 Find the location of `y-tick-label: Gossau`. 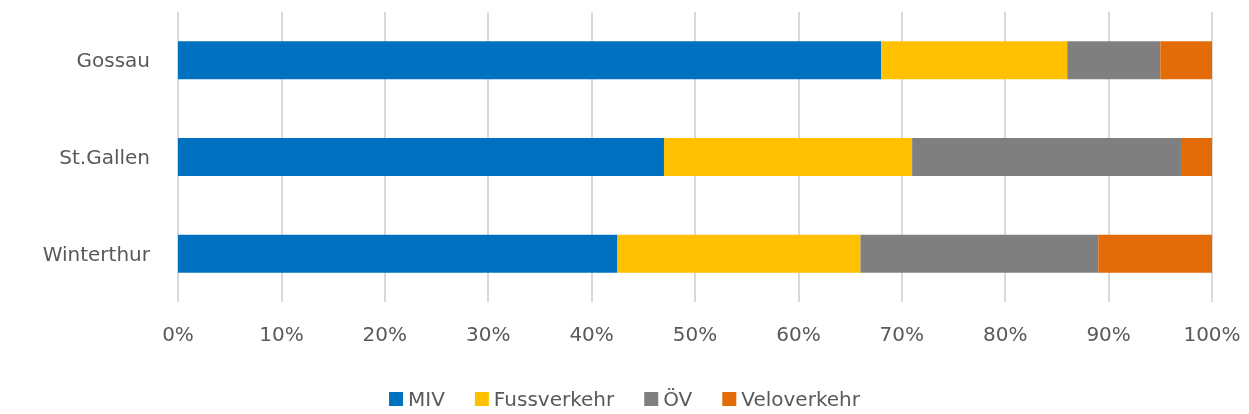

y-tick-label: Gossau is located at coordinates (113, 60).